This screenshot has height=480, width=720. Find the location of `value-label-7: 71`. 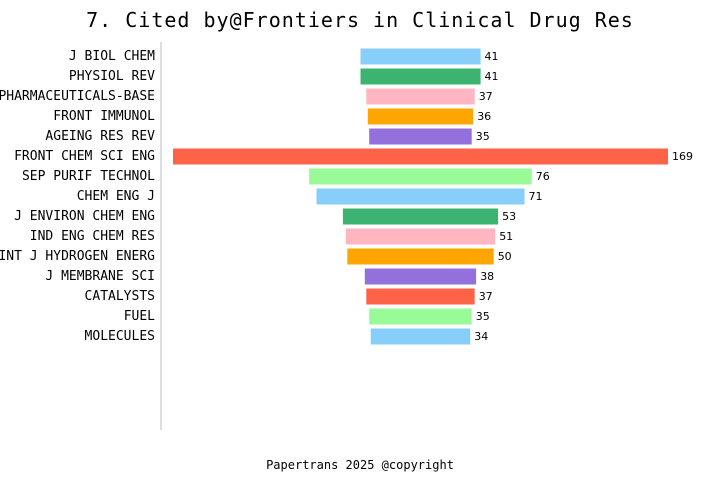

value-label-7: 71 is located at coordinates (536, 196).